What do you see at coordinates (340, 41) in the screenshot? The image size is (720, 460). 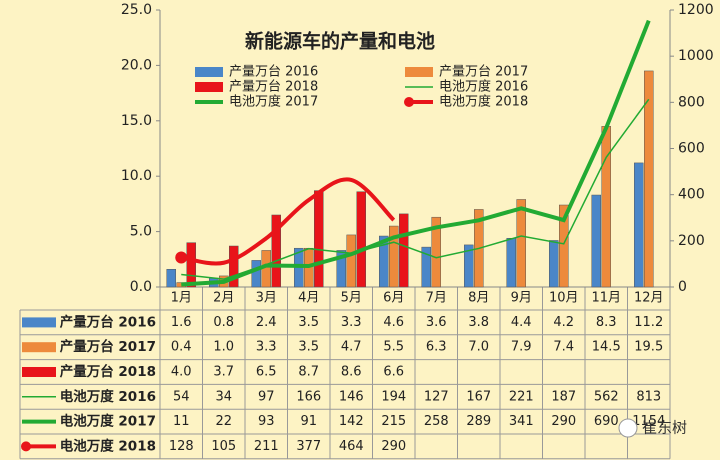 I see `chart-title: 新能源车的产量和电池` at bounding box center [340, 41].